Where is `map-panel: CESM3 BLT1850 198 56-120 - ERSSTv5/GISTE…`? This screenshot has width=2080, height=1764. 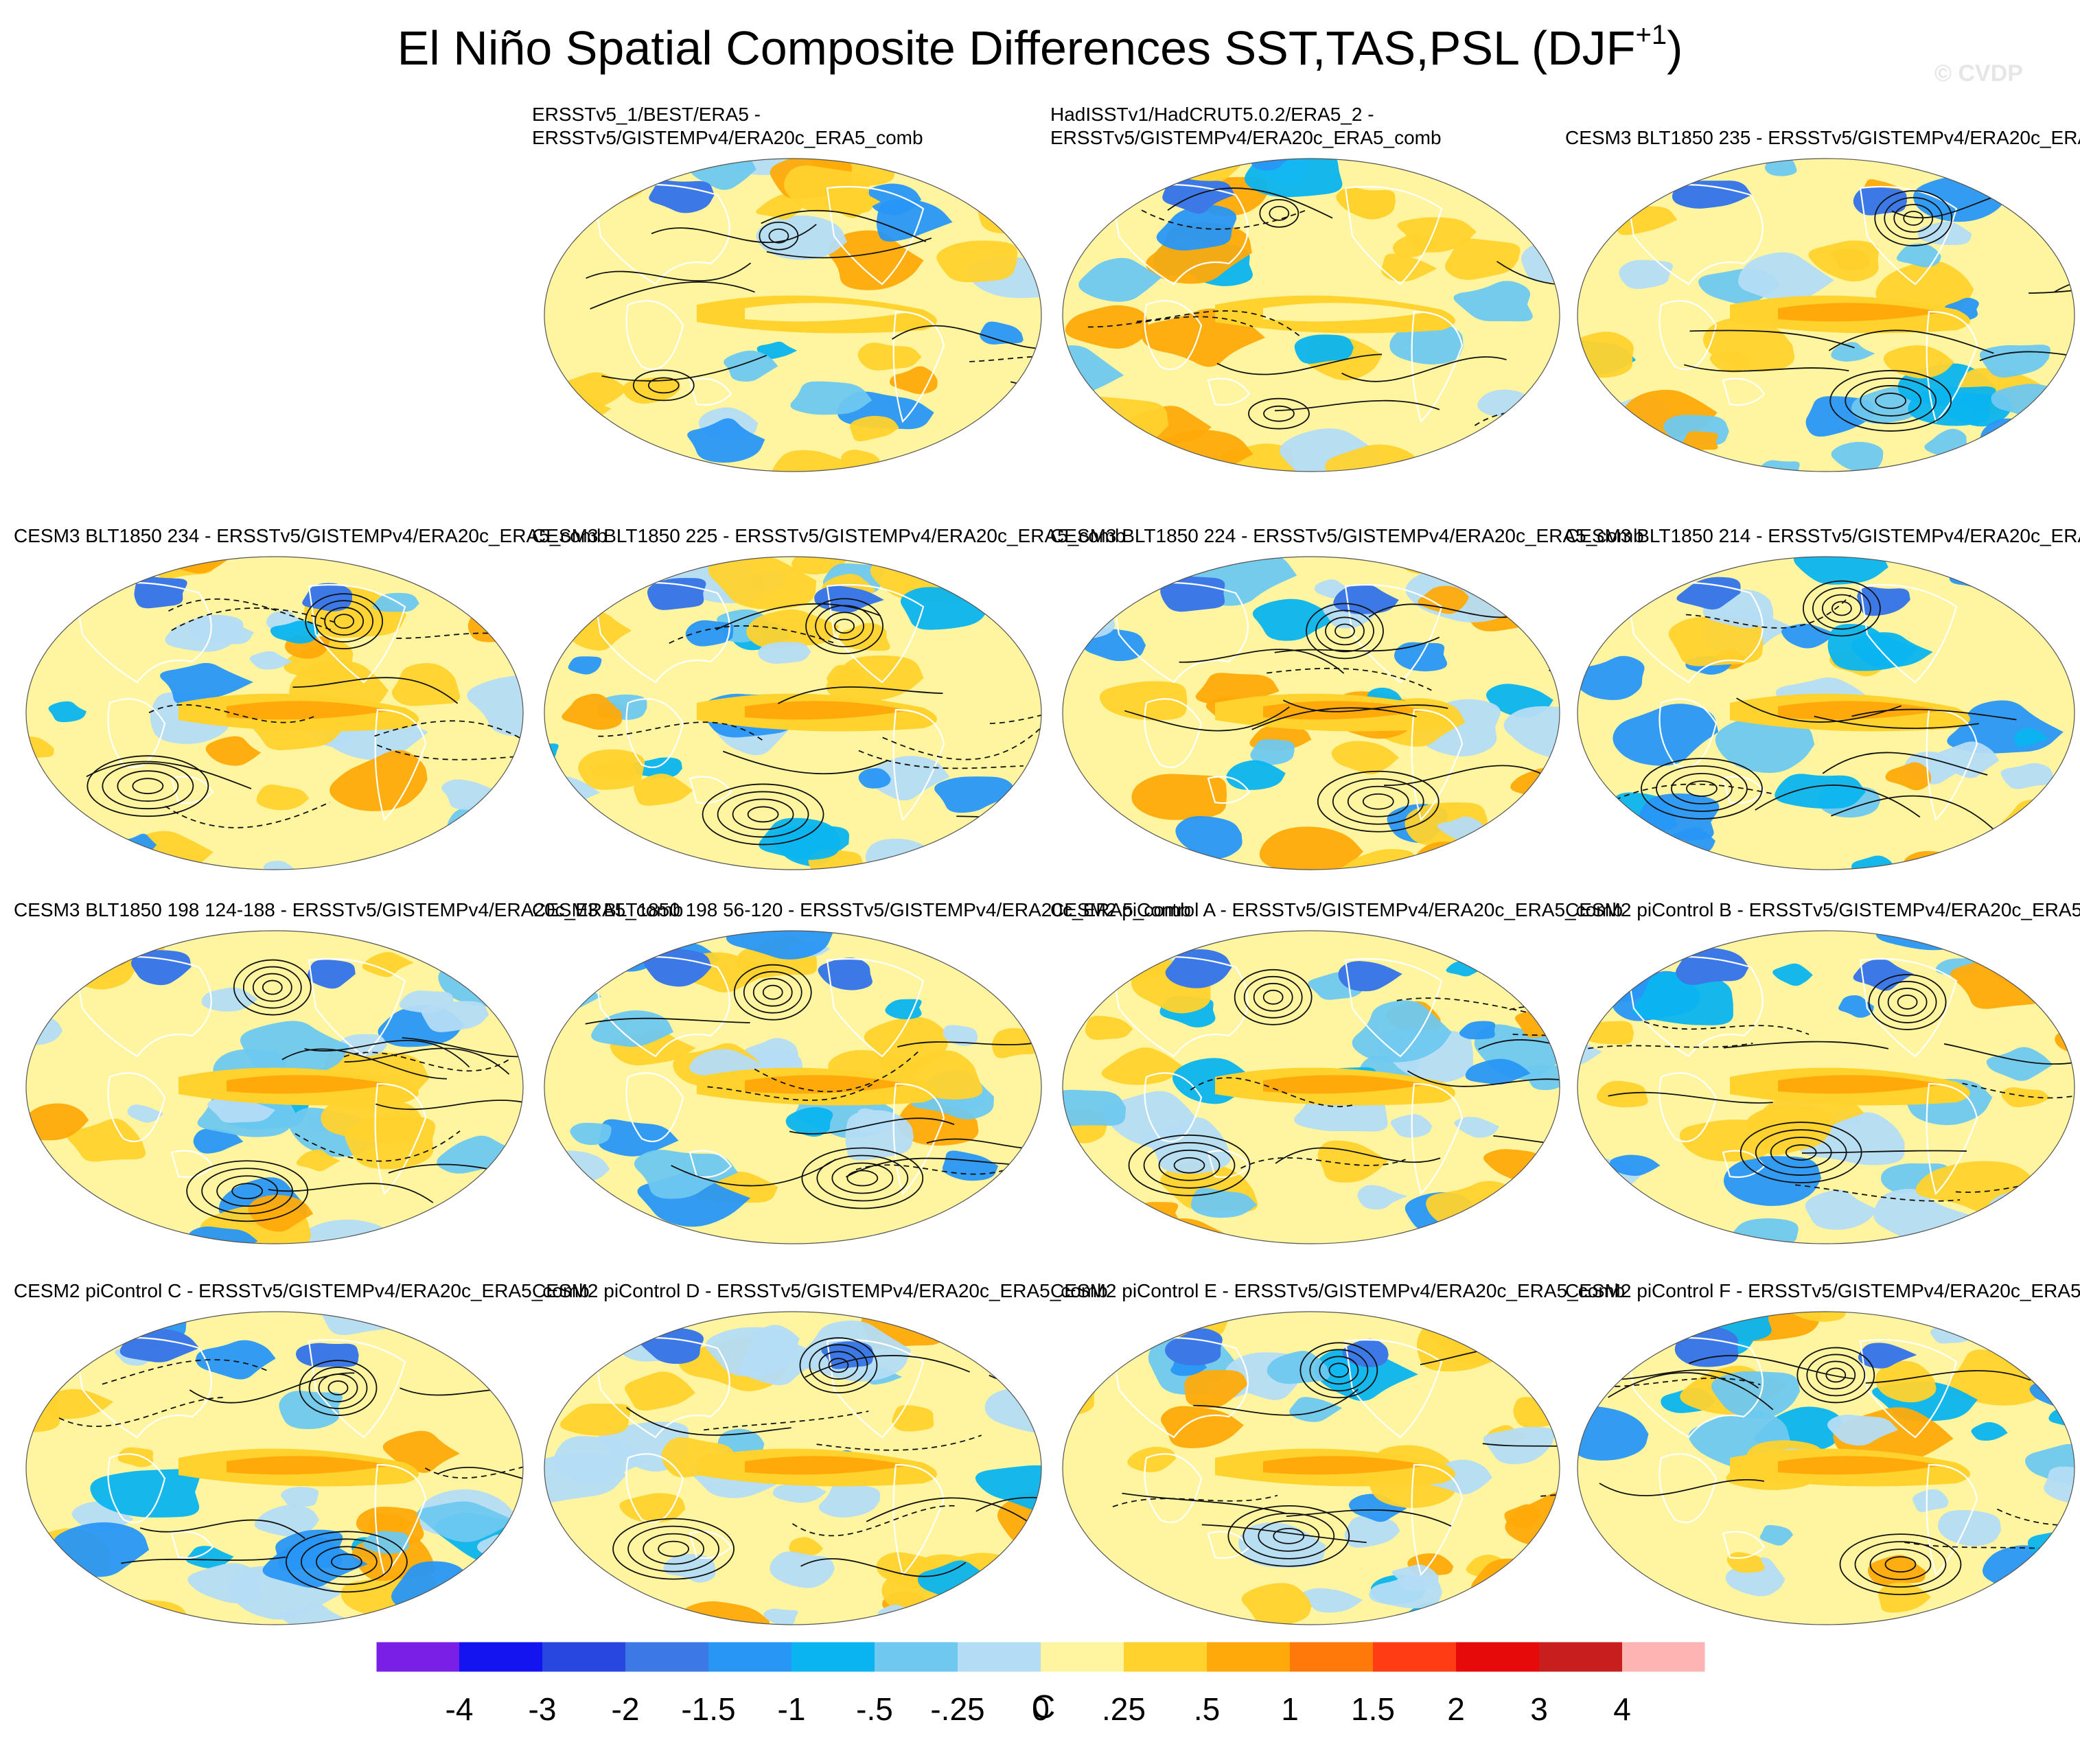 map-panel: CESM3 BLT1850 198 56-120 - ERSSTv5/GISTE… is located at coordinates (861, 1060).